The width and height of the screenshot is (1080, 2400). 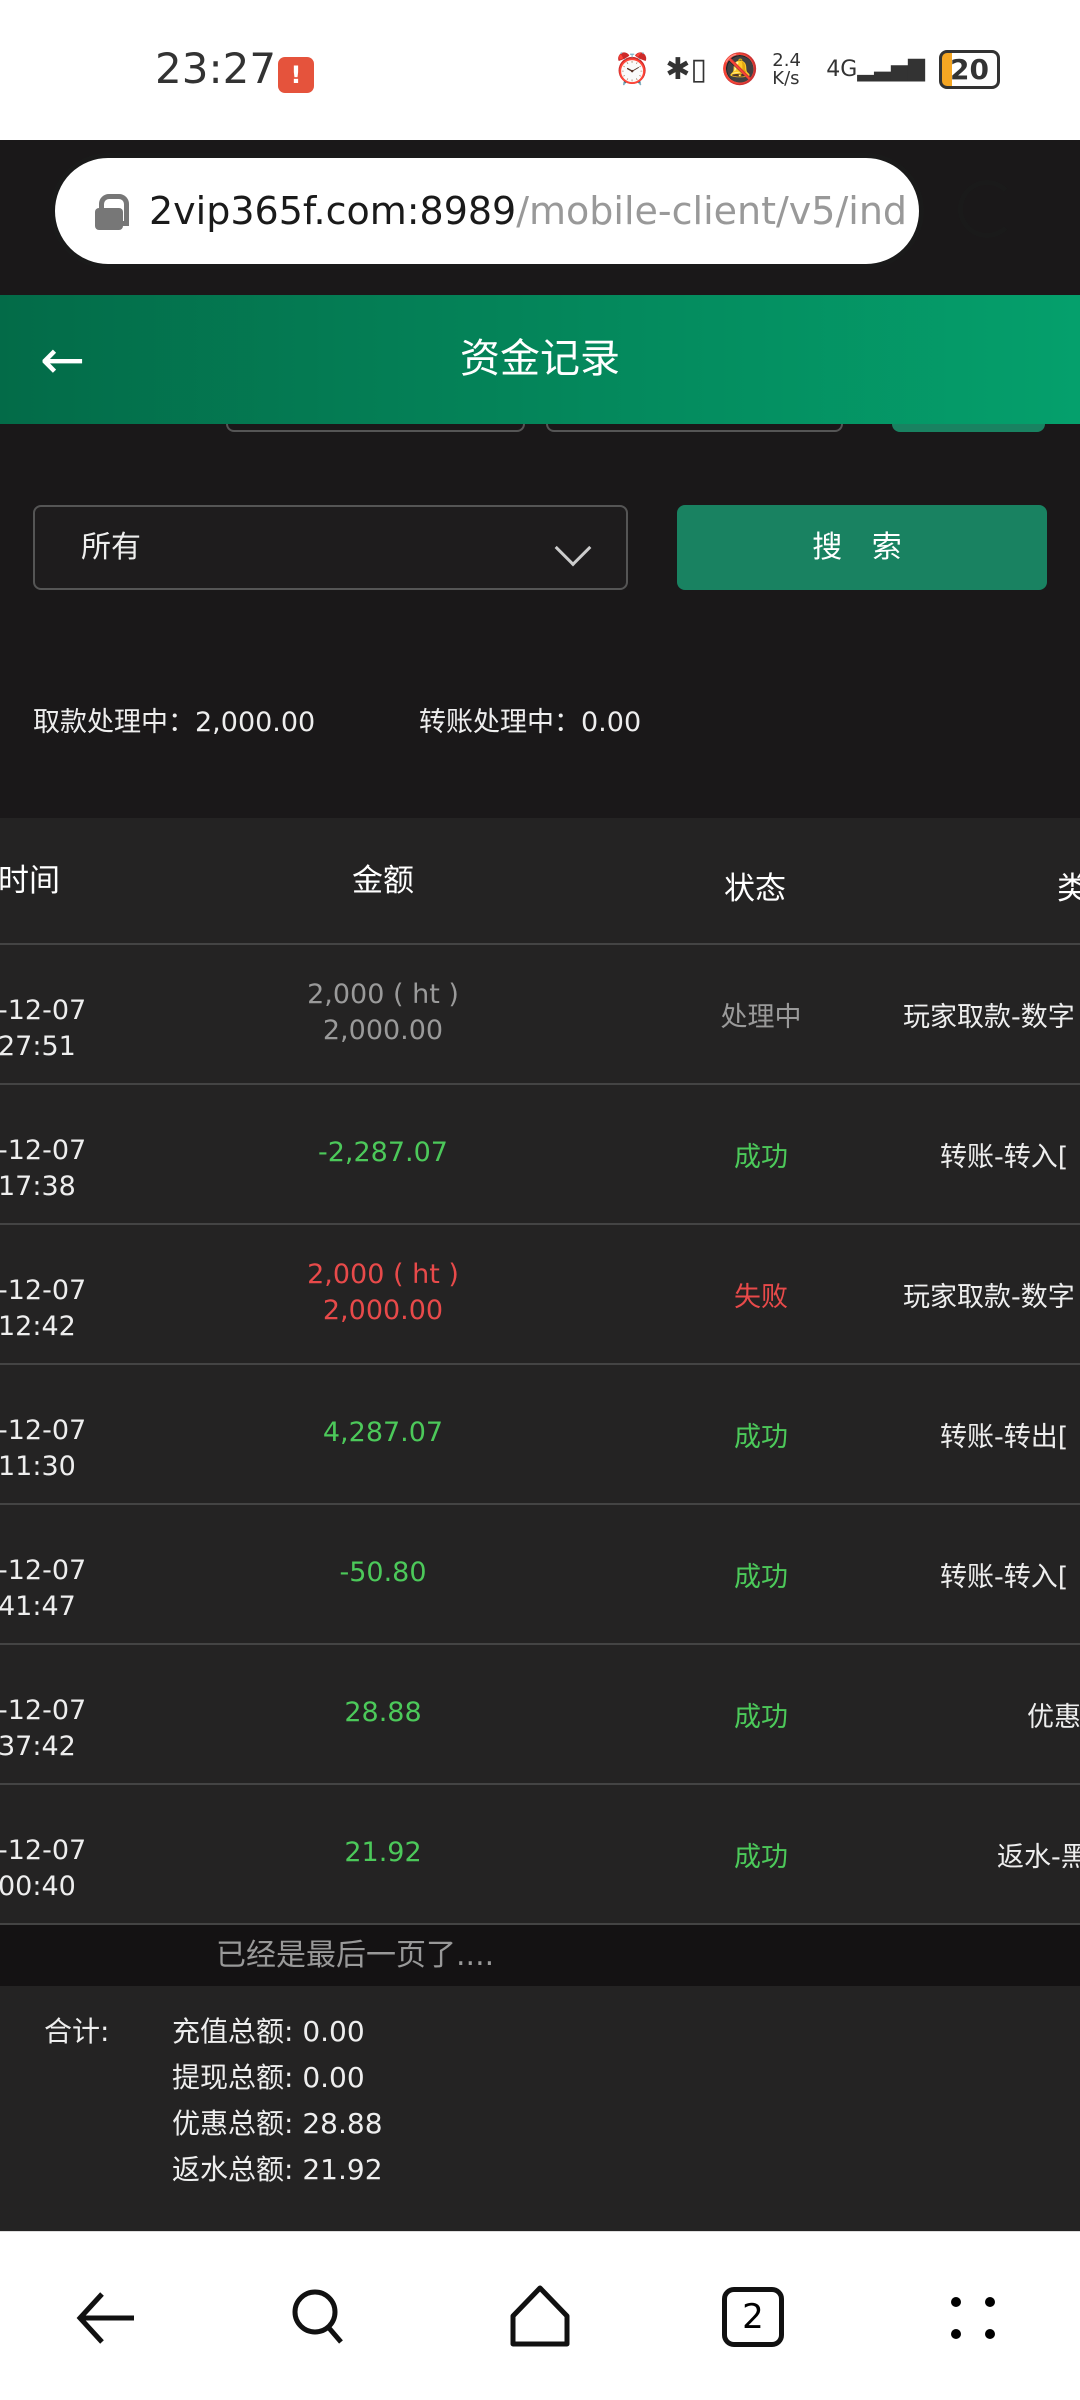 I want to click on home-icon, so click(x=540, y=2317).